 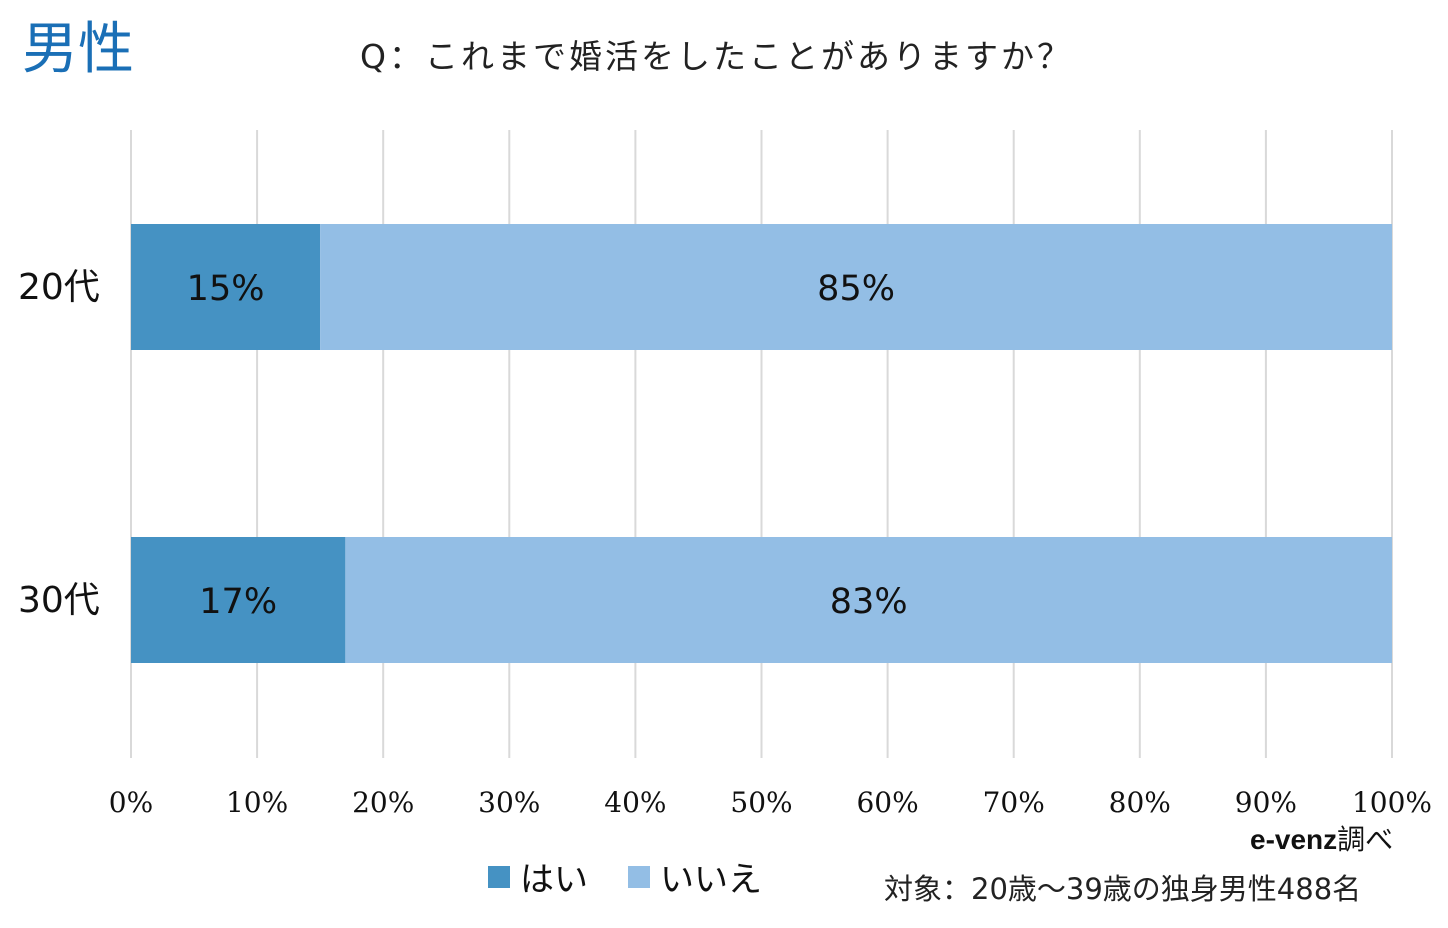 I want to click on legend-item-yes: はい, so click(x=538, y=876).